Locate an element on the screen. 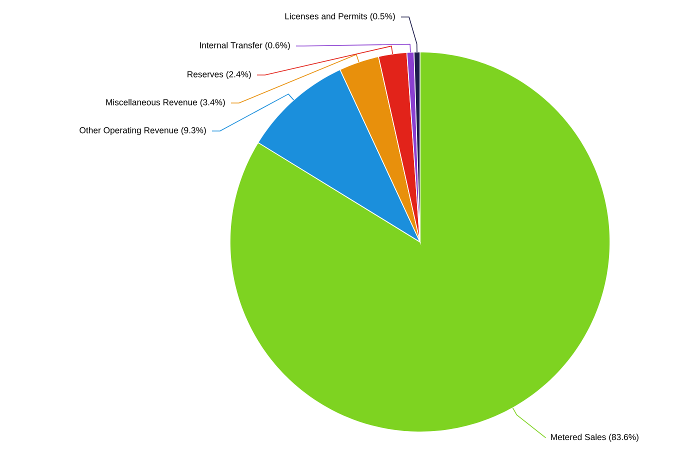 Image resolution: width=683 pixels, height=449 pixels. slice-label: Licenses and Permits is located at coordinates (326, 16).